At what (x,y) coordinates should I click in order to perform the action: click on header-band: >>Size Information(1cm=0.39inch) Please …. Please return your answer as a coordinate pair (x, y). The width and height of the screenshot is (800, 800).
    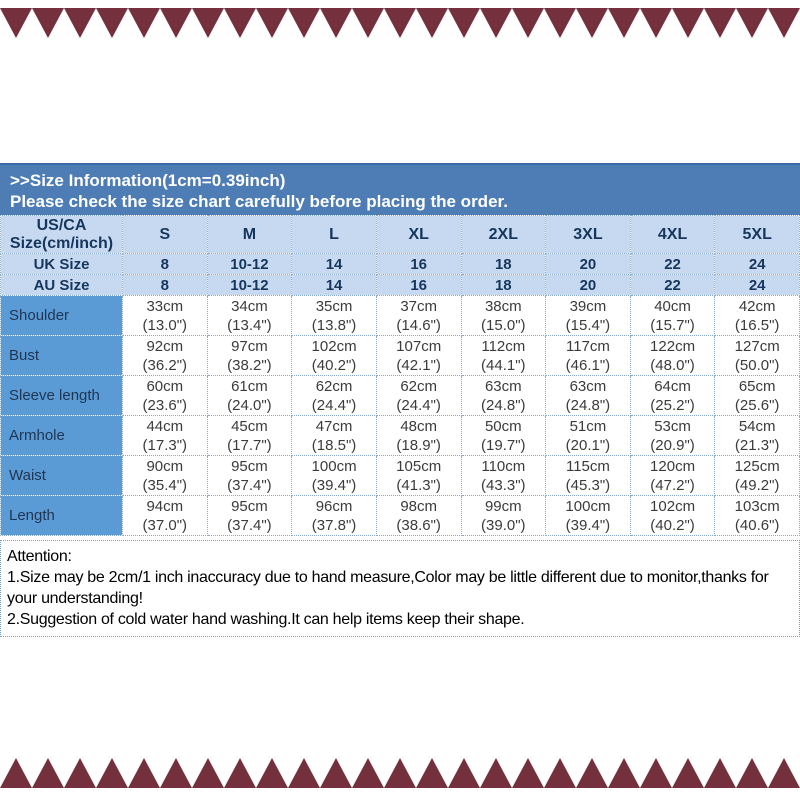
    Looking at the image, I should click on (400, 189).